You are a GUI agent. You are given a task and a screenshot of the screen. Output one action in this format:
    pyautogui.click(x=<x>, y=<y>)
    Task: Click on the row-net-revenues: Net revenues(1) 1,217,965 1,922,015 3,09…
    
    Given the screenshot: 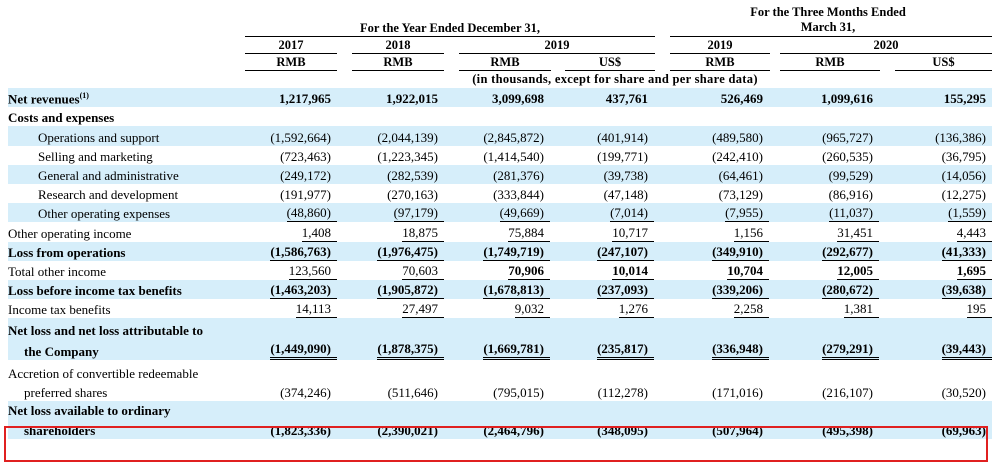 What is the action you would take?
    pyautogui.click(x=500, y=98)
    